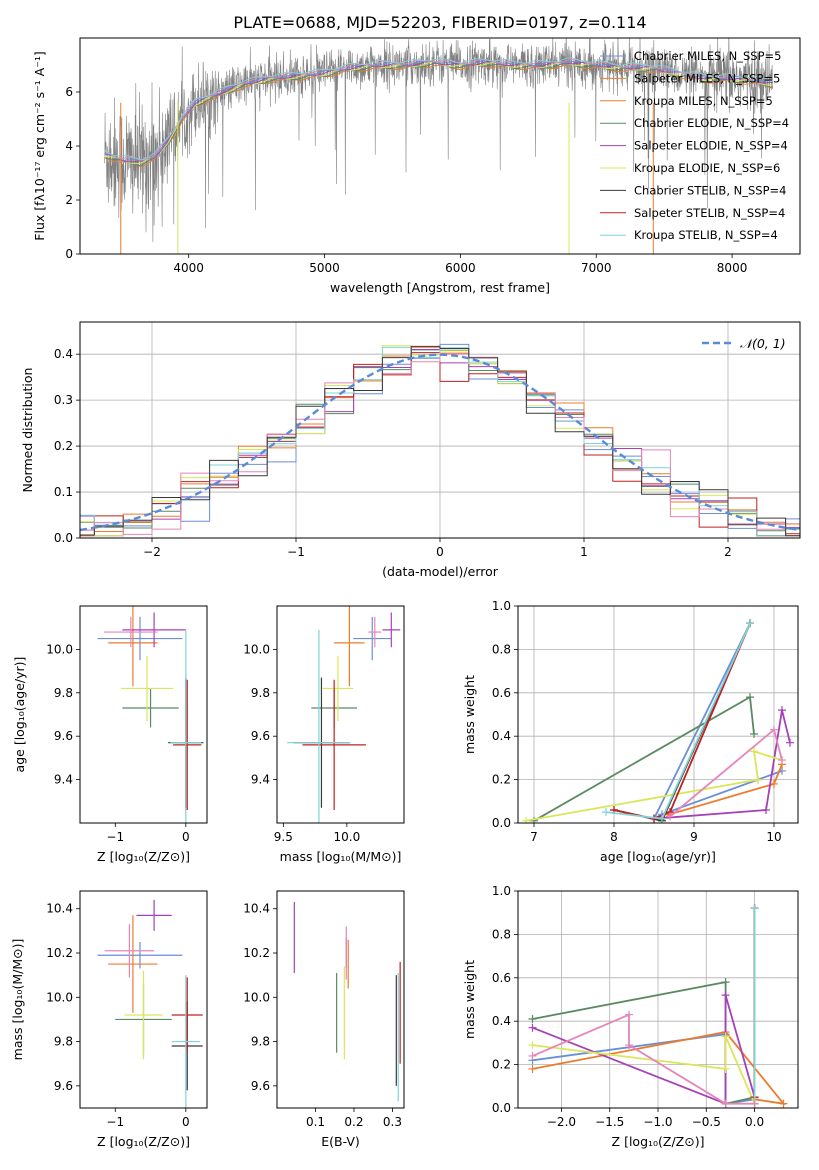 The image size is (819, 1170). Describe the element at coordinates (341, 856) in the screenshot. I see `x-axis-label: mass [log₁₀(M/M⊙)]` at that location.